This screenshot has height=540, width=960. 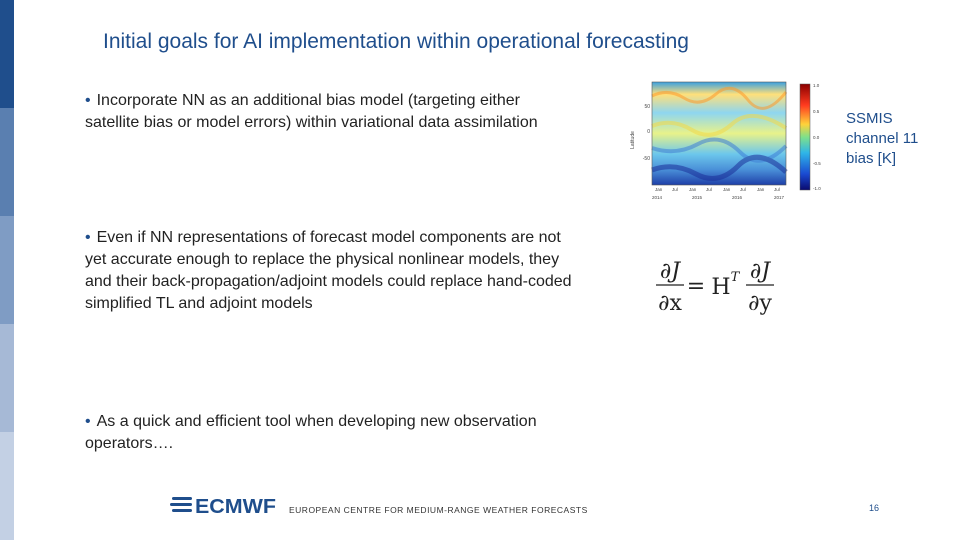 I want to click on year-label: 2014, so click(x=657, y=197).